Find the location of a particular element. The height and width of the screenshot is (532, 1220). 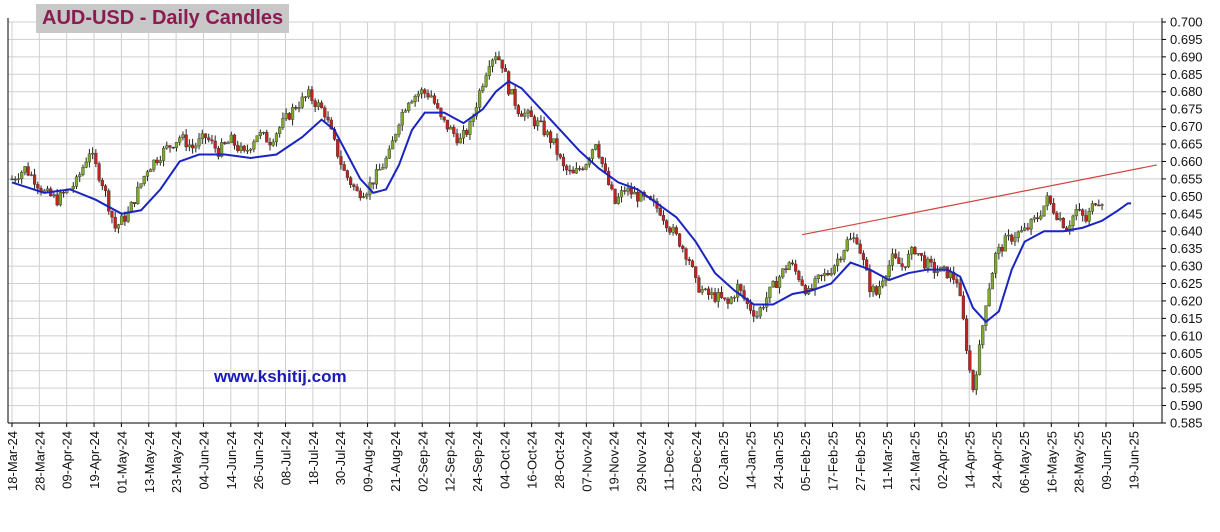

y-tick-label: 0.605 is located at coordinates (1186, 353).